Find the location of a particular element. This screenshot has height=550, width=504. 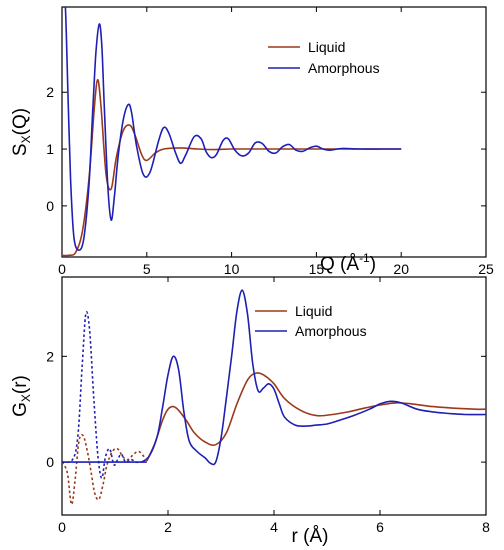

top-x-axis-label: Q (Å-1) is located at coordinates (348, 263).